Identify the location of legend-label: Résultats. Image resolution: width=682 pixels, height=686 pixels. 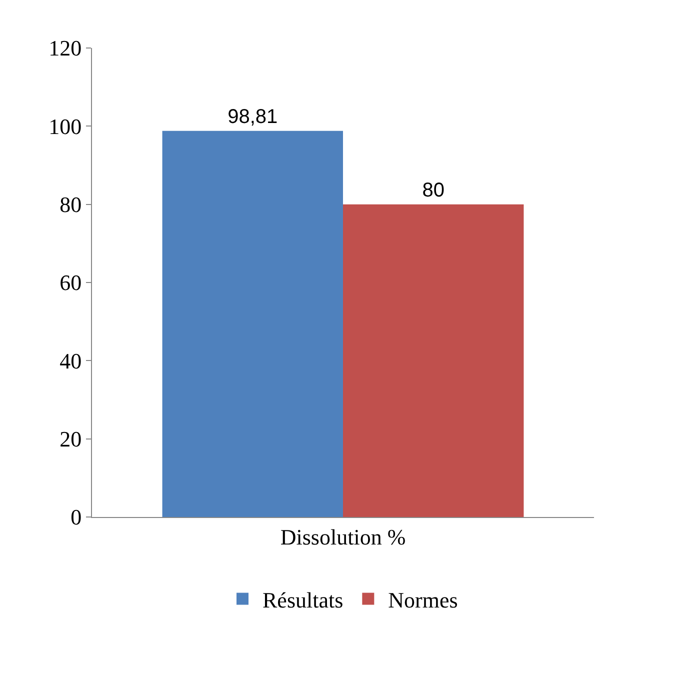
(303, 599).